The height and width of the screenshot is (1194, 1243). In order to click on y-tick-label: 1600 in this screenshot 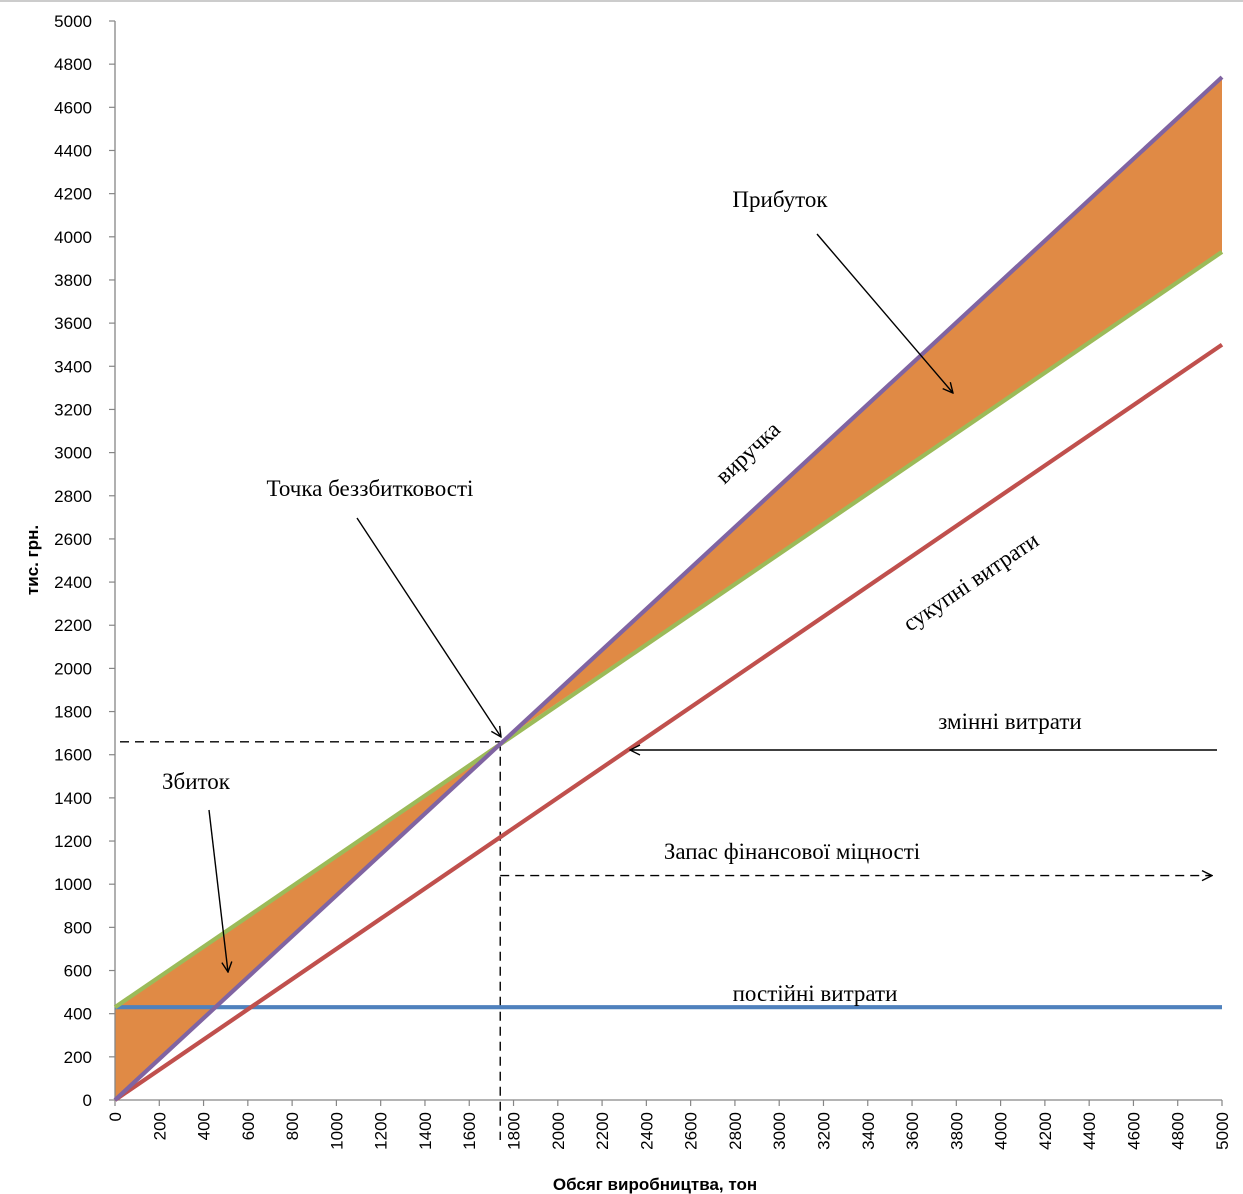, I will do `click(73, 755)`.